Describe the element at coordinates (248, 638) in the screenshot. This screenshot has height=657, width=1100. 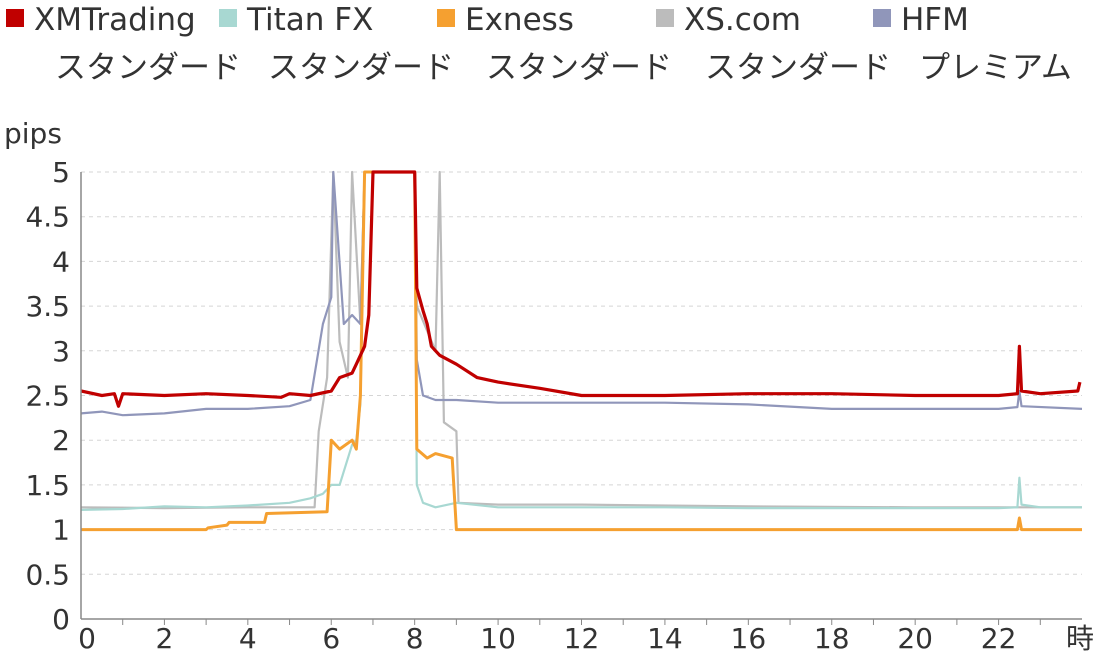
I see `x-tick-label-2: 4` at that location.